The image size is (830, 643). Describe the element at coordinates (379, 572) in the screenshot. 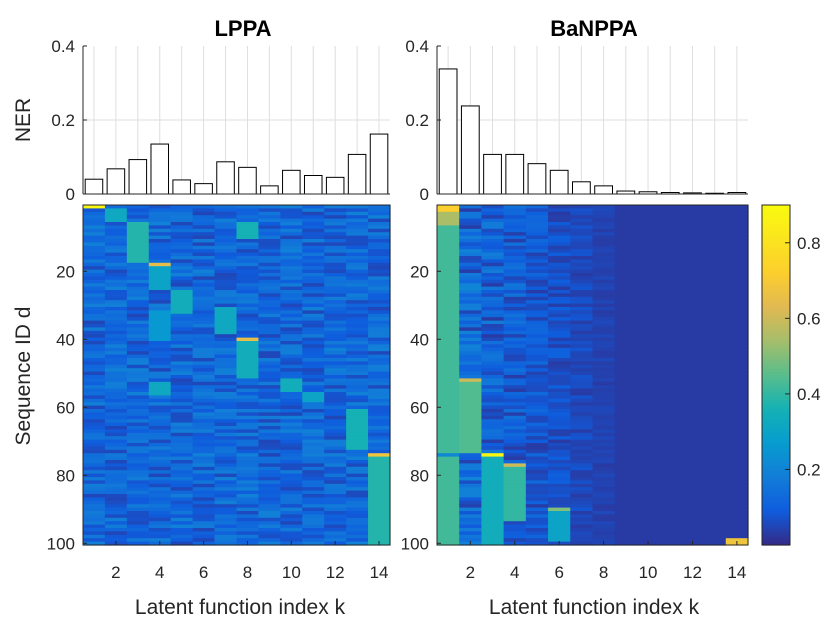

I see `x-tick-label: 14` at that location.